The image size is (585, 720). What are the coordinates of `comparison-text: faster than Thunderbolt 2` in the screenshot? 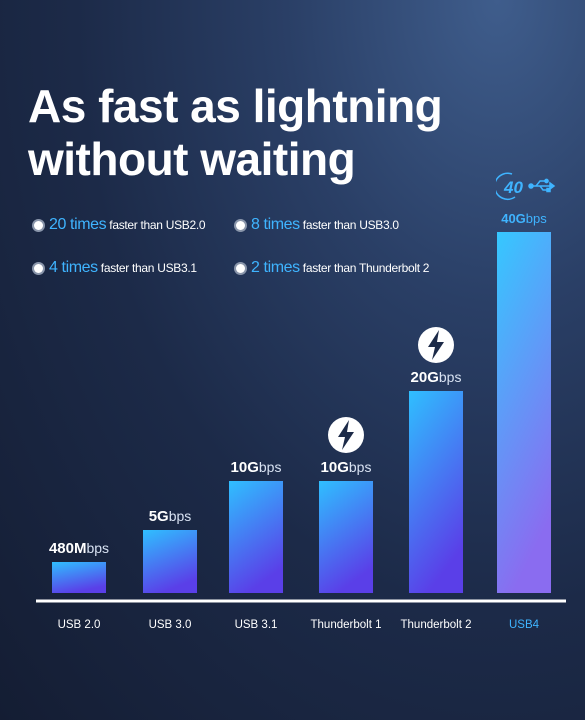 It's located at (366, 268).